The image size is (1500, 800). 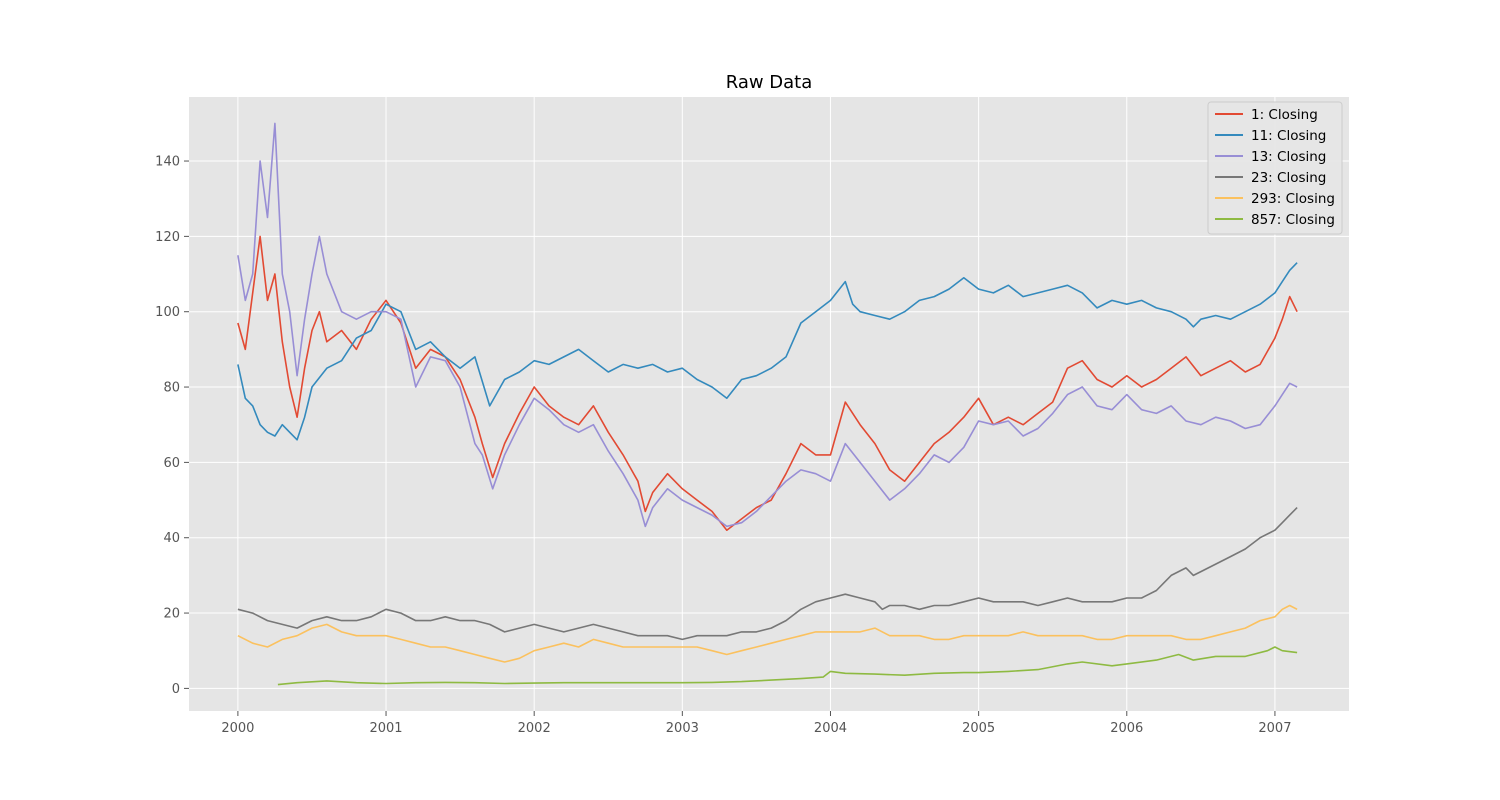 What do you see at coordinates (1284, 115) in the screenshot?
I see `legend-label: 1: Closing` at bounding box center [1284, 115].